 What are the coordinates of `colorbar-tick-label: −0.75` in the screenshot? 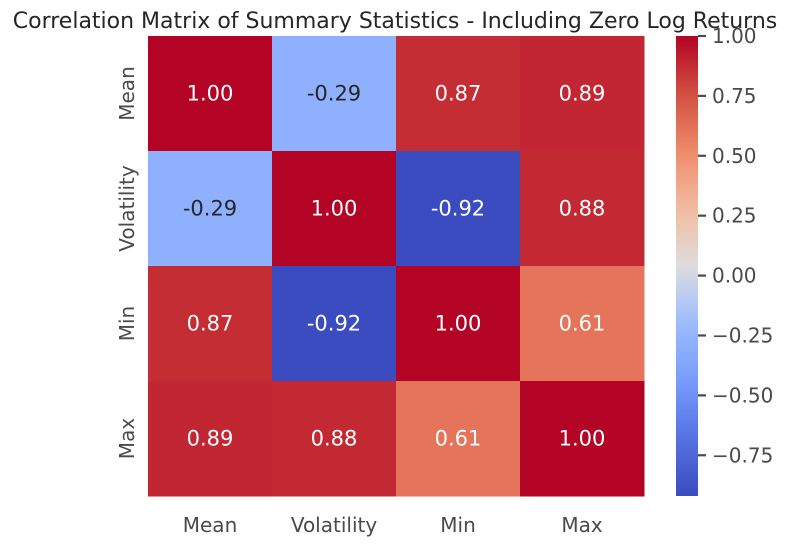 It's located at (742, 455).